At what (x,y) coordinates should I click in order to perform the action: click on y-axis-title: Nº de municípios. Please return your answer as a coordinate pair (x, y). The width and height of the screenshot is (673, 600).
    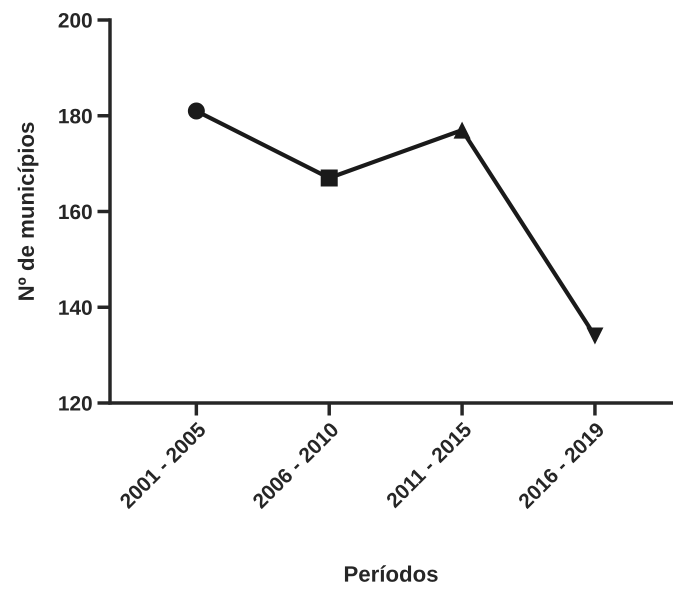
    Looking at the image, I should click on (28, 211).